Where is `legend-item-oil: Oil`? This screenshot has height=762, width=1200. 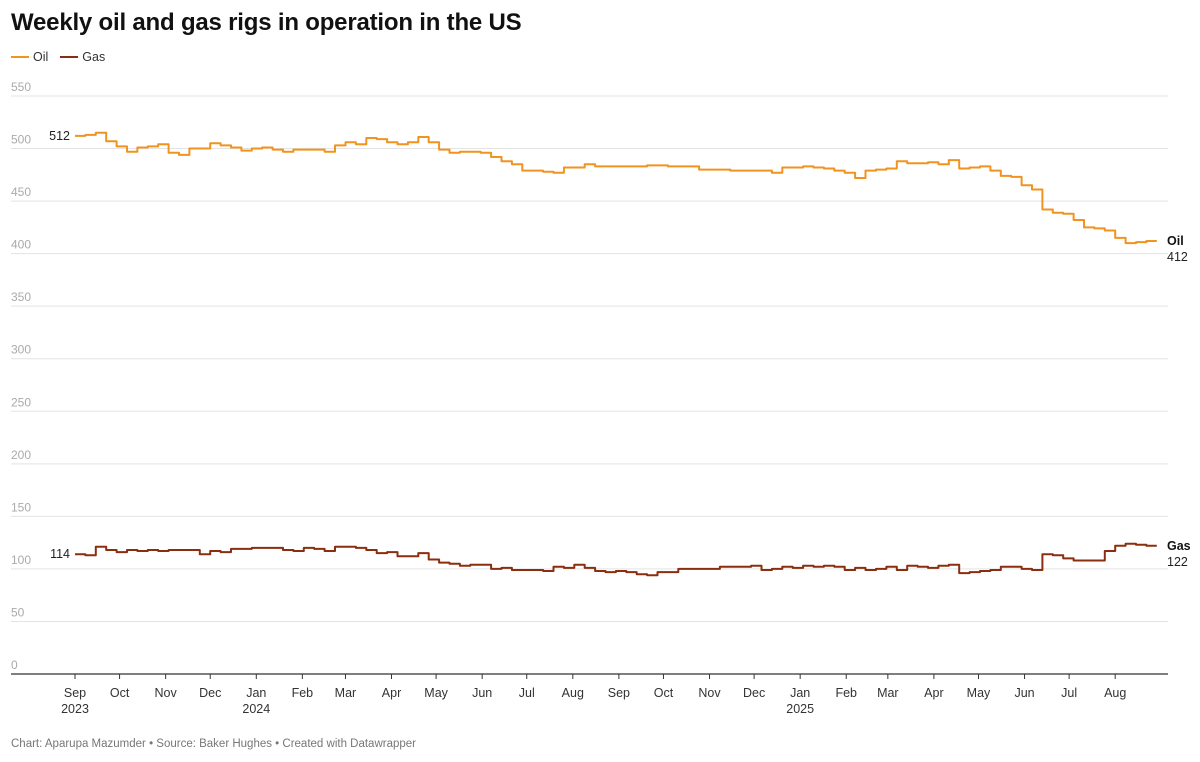 legend-item-oil: Oil is located at coordinates (29, 57).